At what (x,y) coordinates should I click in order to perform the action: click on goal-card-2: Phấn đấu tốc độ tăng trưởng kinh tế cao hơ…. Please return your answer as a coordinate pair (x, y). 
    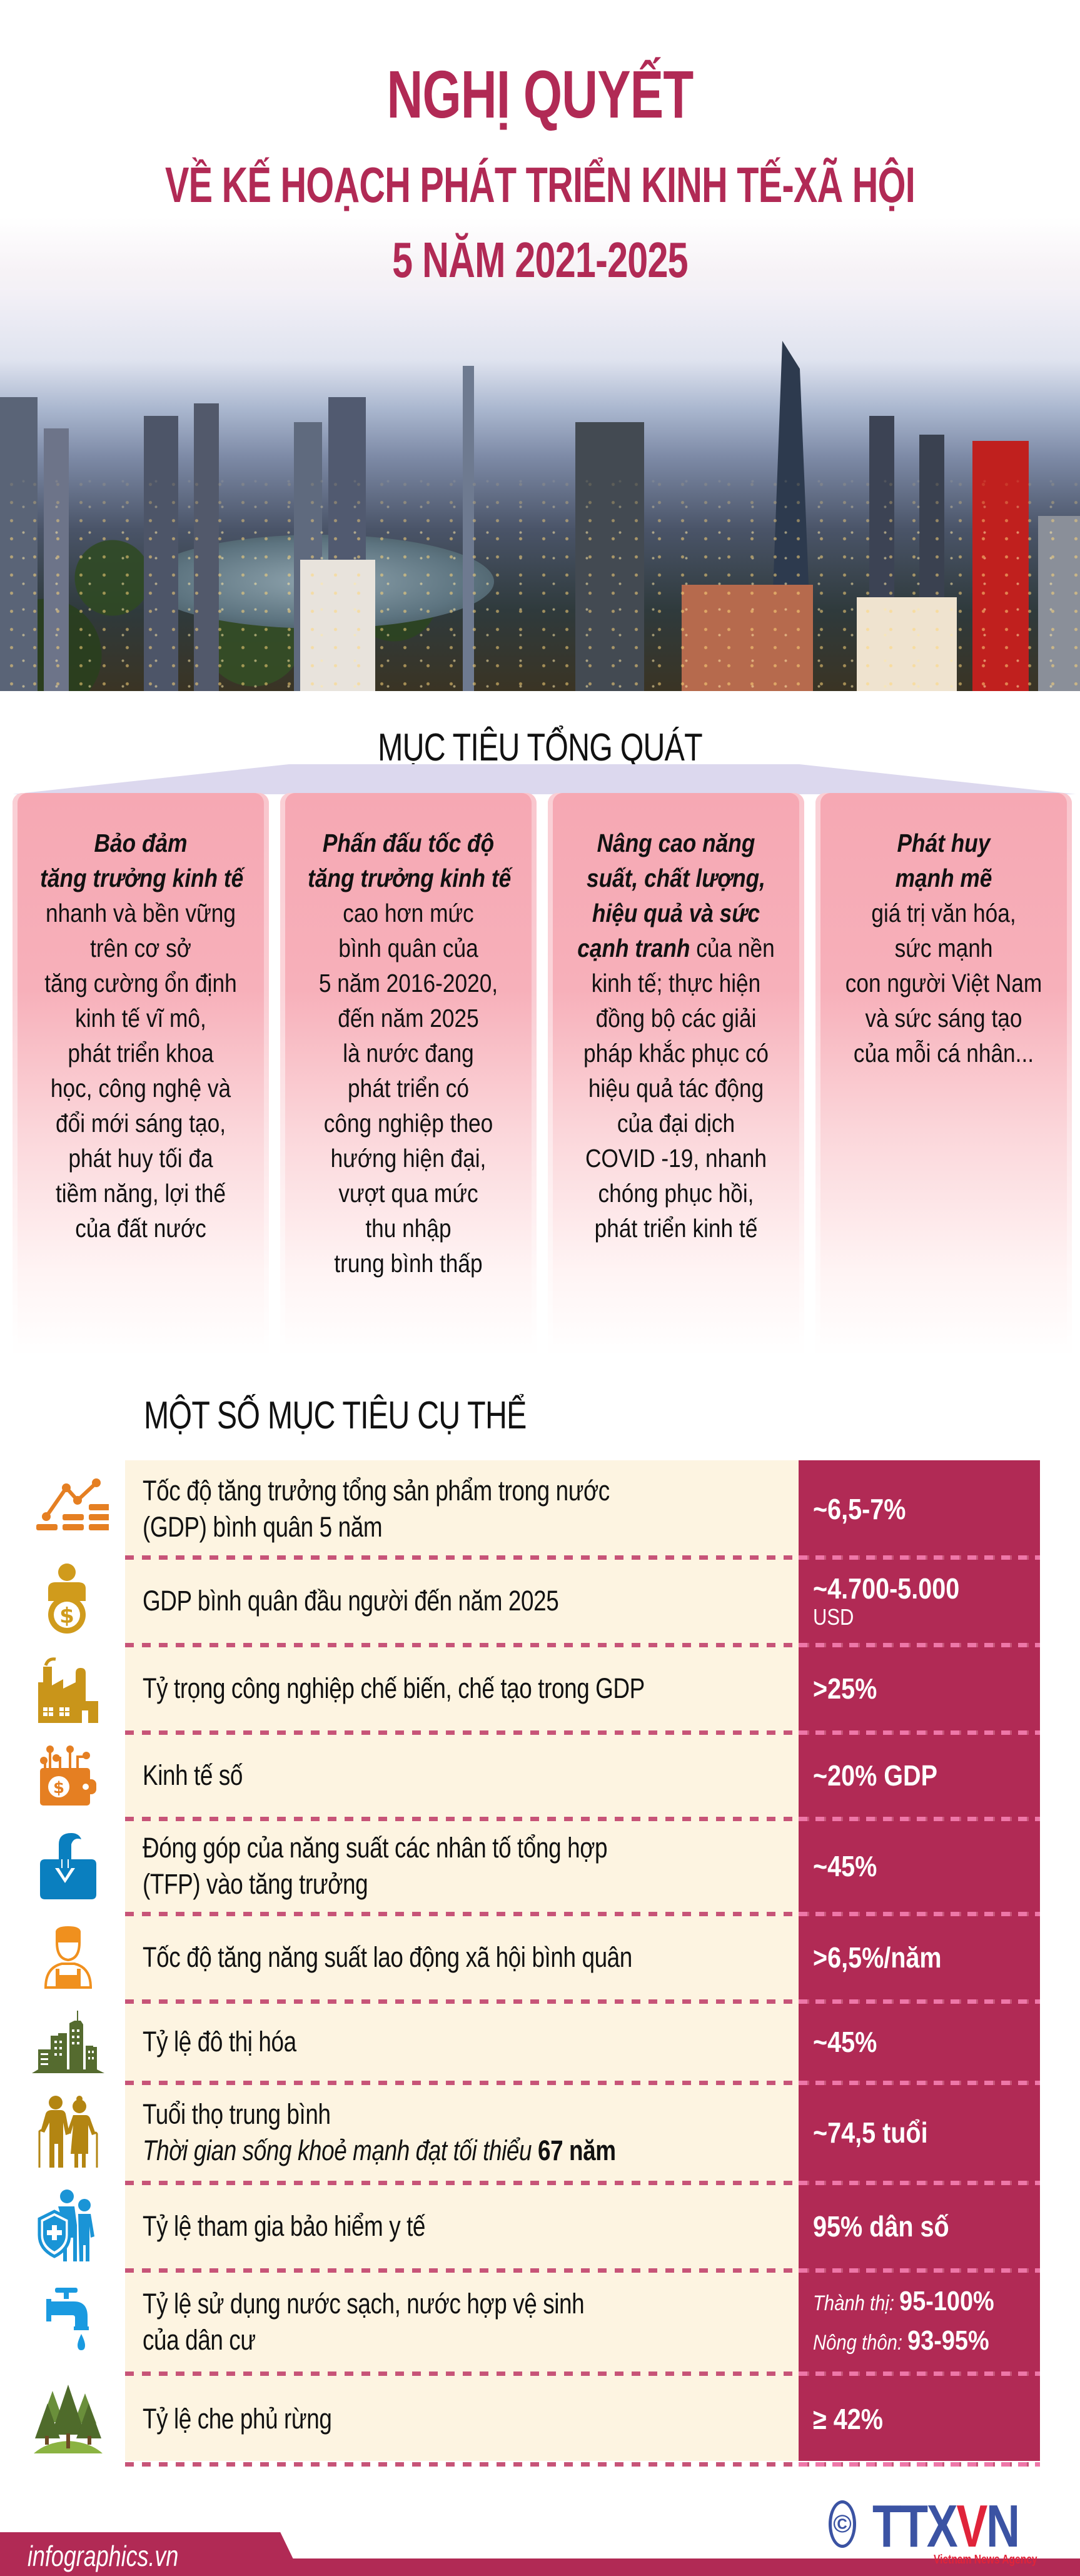
    Looking at the image, I should click on (408, 1075).